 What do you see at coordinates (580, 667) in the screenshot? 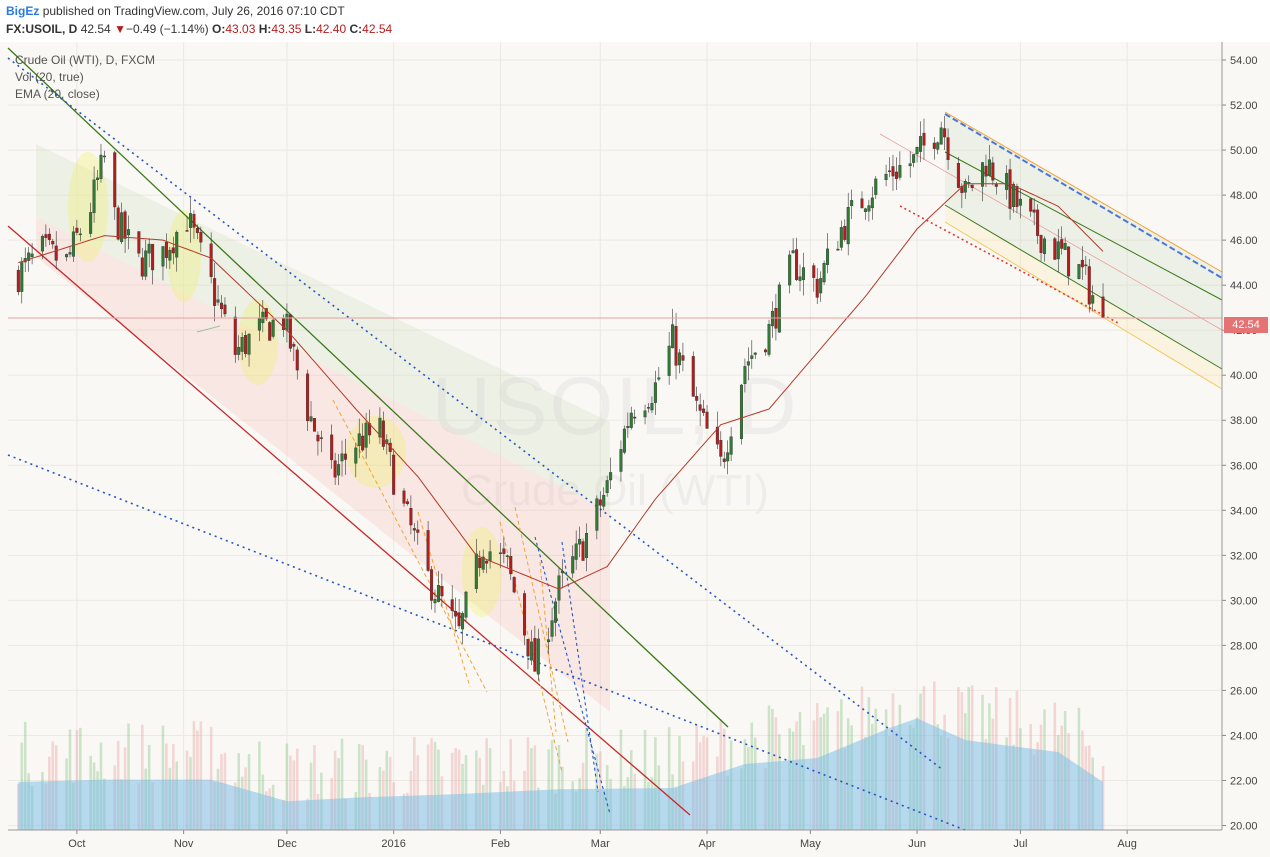
I see `blue-dashed-steep` at bounding box center [580, 667].